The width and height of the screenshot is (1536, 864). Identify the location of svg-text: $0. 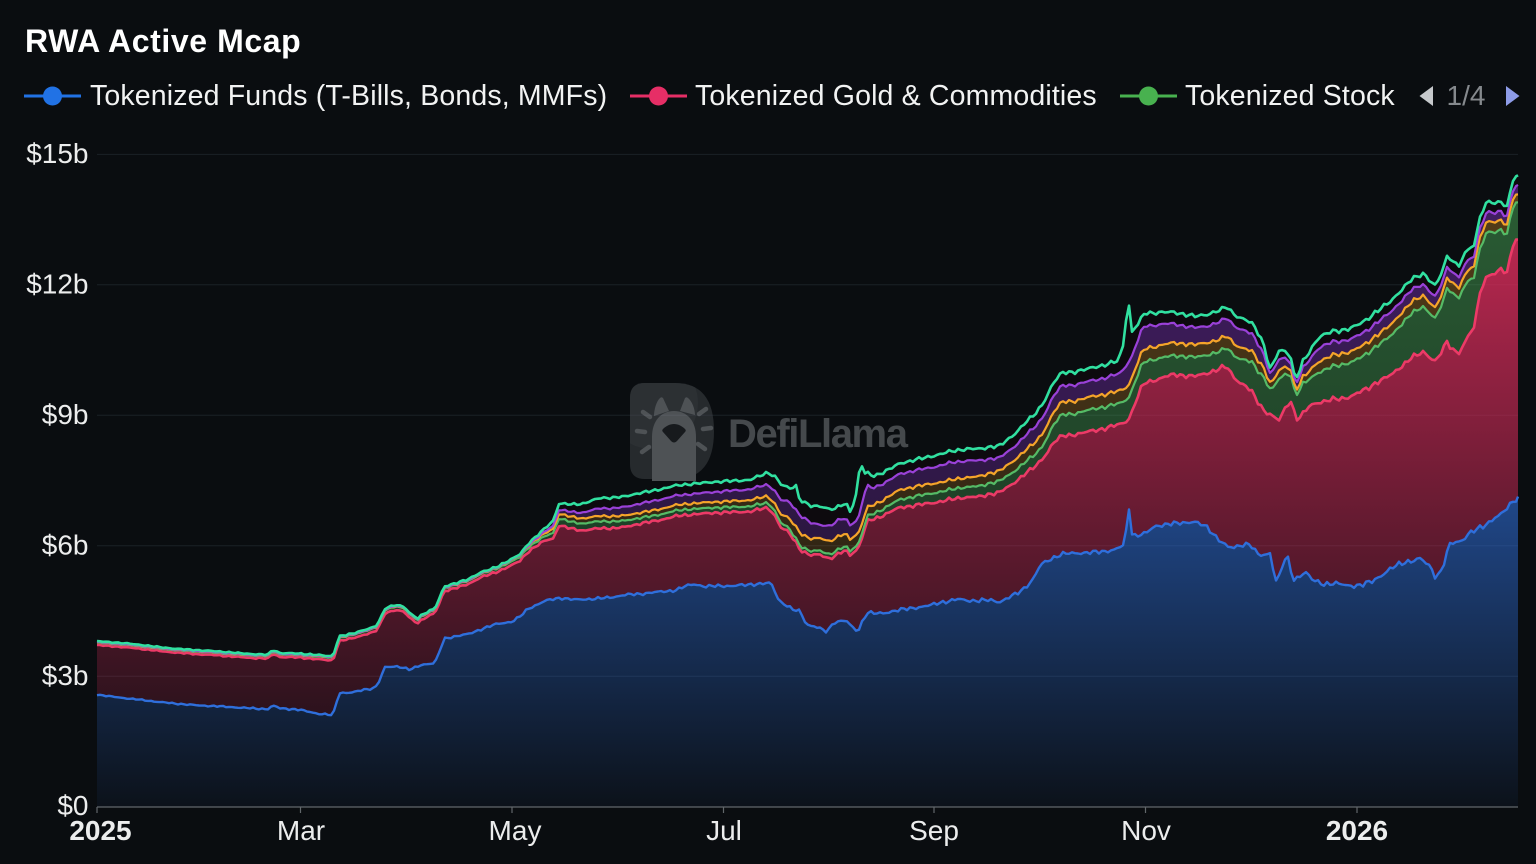
(72, 805).